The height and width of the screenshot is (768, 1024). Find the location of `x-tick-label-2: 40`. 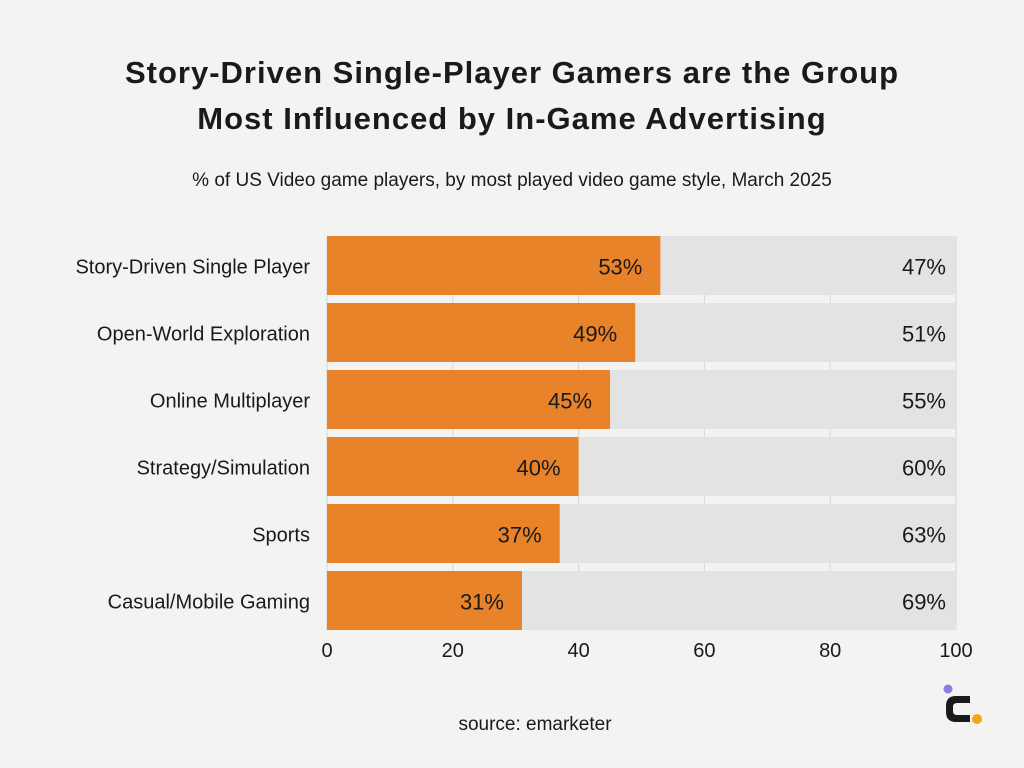

x-tick-label-2: 40 is located at coordinates (578, 651).